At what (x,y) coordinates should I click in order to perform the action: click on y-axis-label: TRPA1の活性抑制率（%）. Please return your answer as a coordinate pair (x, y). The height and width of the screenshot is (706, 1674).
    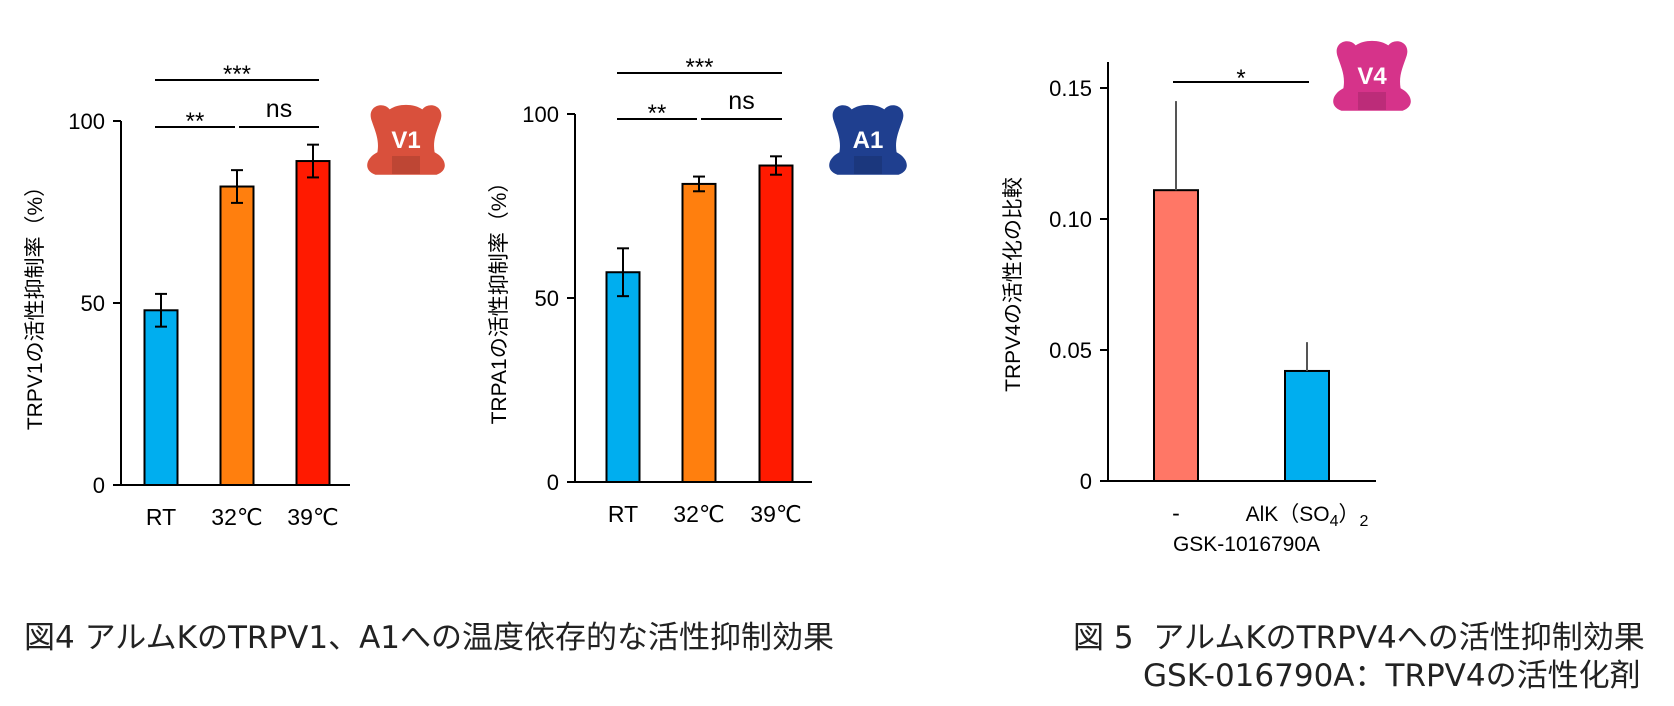
    Looking at the image, I should click on (499, 298).